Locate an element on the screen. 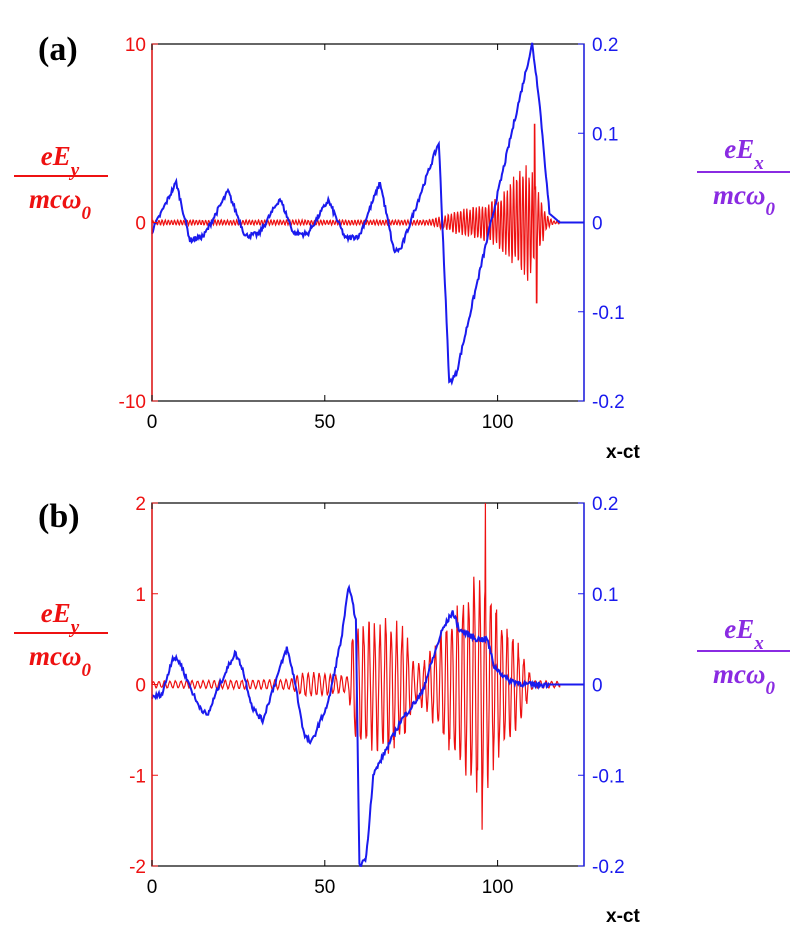 This screenshot has width=806, height=952. x-tick-label-a: 0 is located at coordinates (152, 422).